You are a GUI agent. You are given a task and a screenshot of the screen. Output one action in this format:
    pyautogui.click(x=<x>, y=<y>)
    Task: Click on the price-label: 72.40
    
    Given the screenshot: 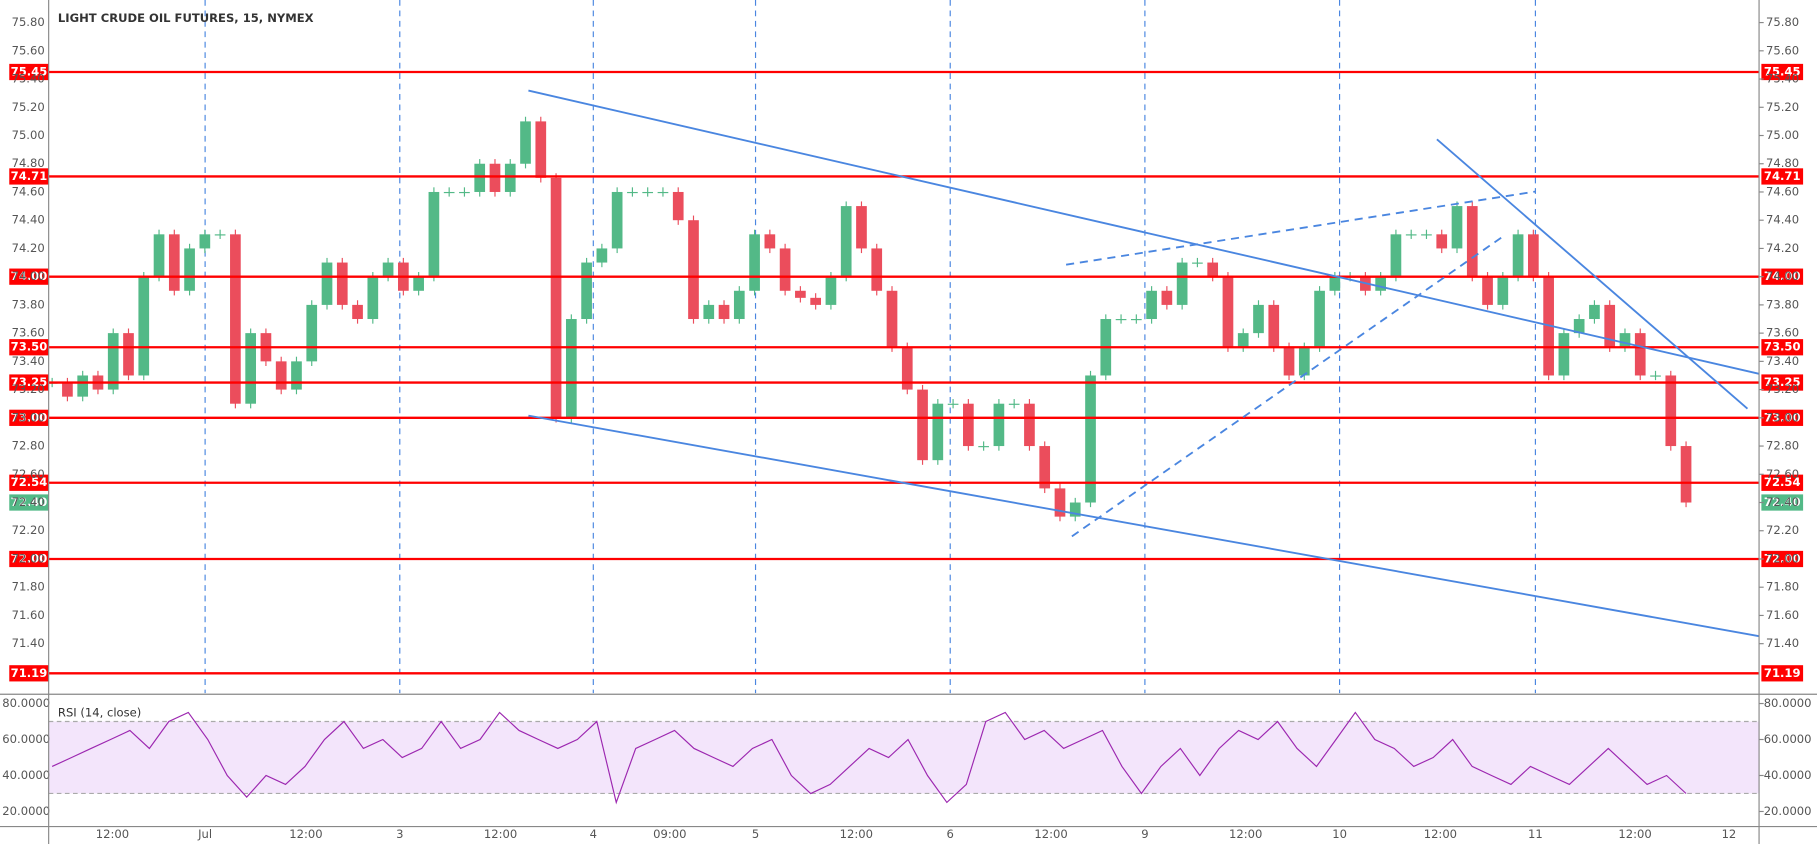 What is the action you would take?
    pyautogui.click(x=1782, y=502)
    